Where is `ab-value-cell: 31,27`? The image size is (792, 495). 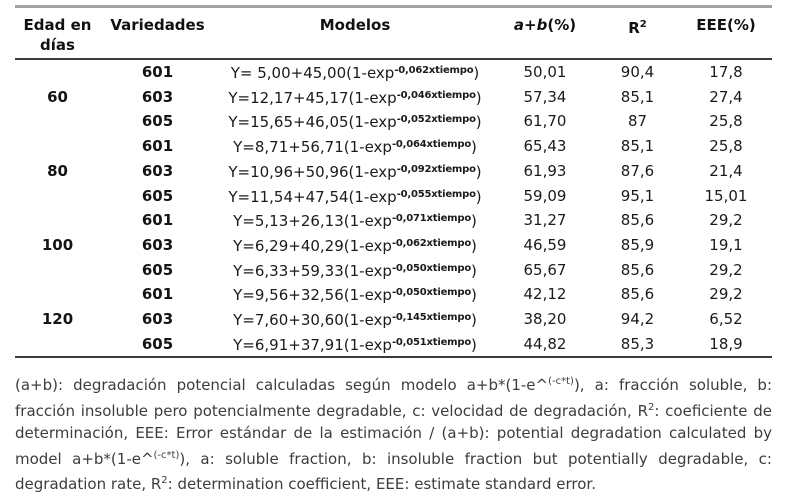
ab-value-cell: 31,27 is located at coordinates (545, 220).